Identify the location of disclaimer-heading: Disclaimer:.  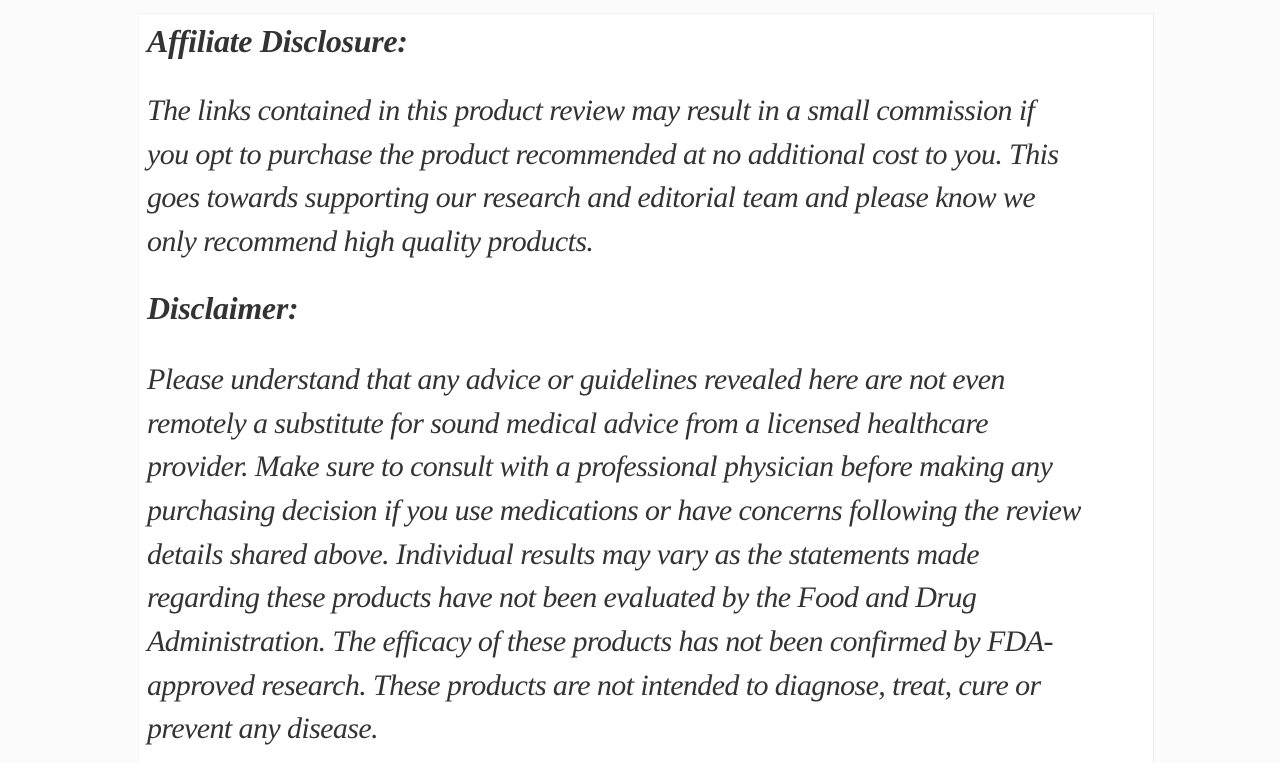
(223, 307).